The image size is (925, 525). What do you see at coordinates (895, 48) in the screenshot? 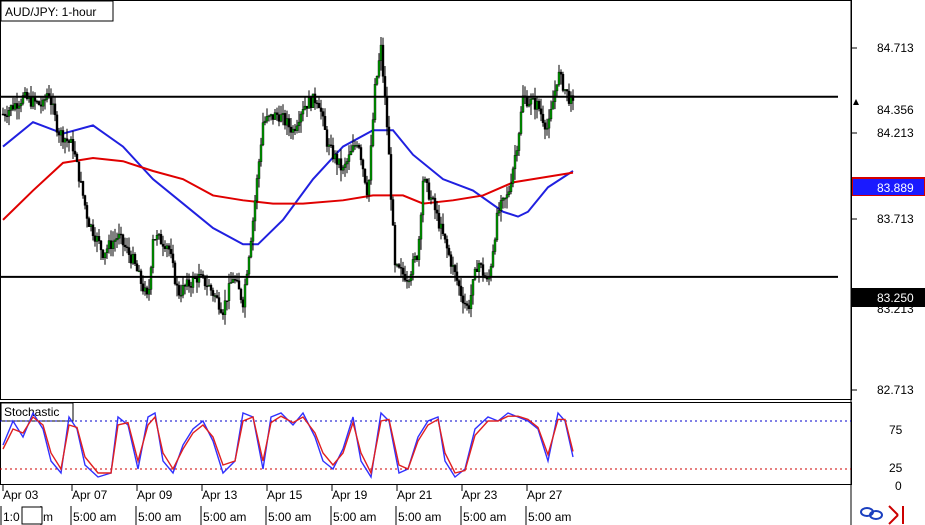
I see `price-tick-label: 84.713` at bounding box center [895, 48].